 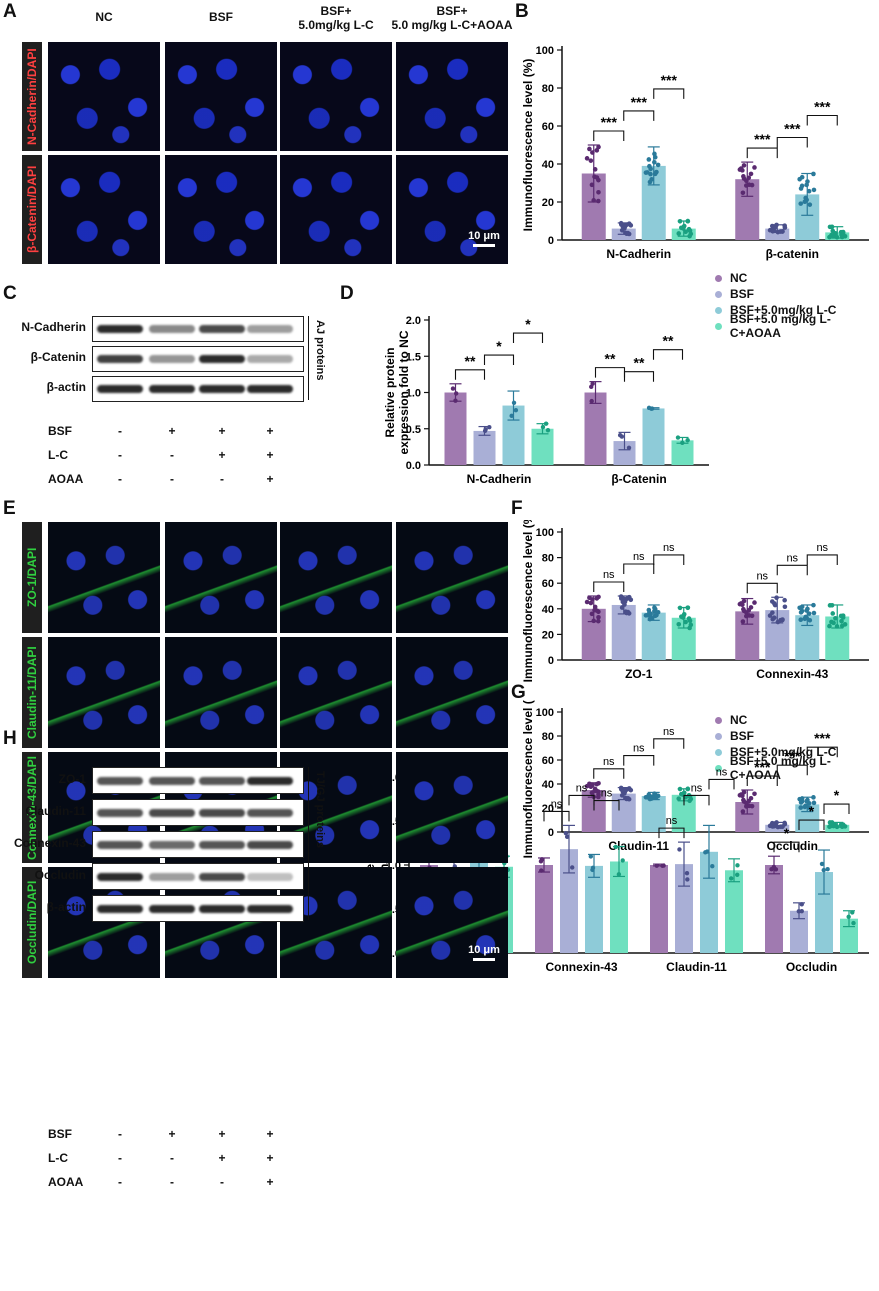 What do you see at coordinates (742, 736) in the screenshot?
I see `legend-label: BSF` at bounding box center [742, 736].